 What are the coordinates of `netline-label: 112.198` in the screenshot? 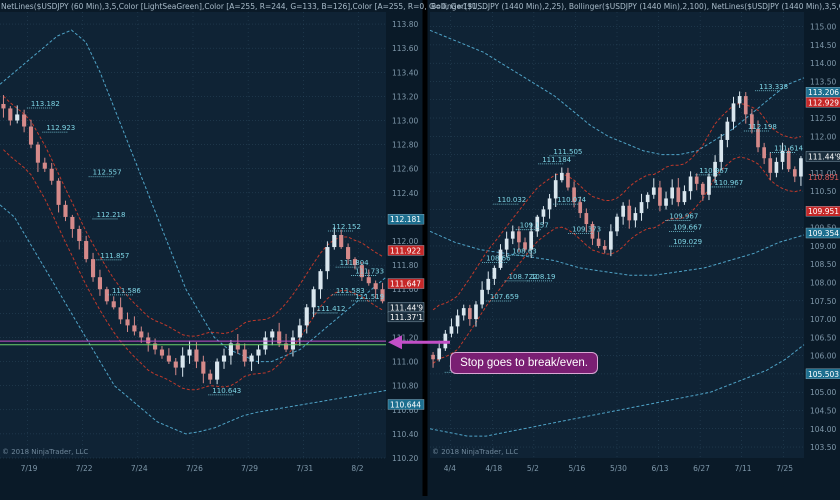 It's located at (762, 127).